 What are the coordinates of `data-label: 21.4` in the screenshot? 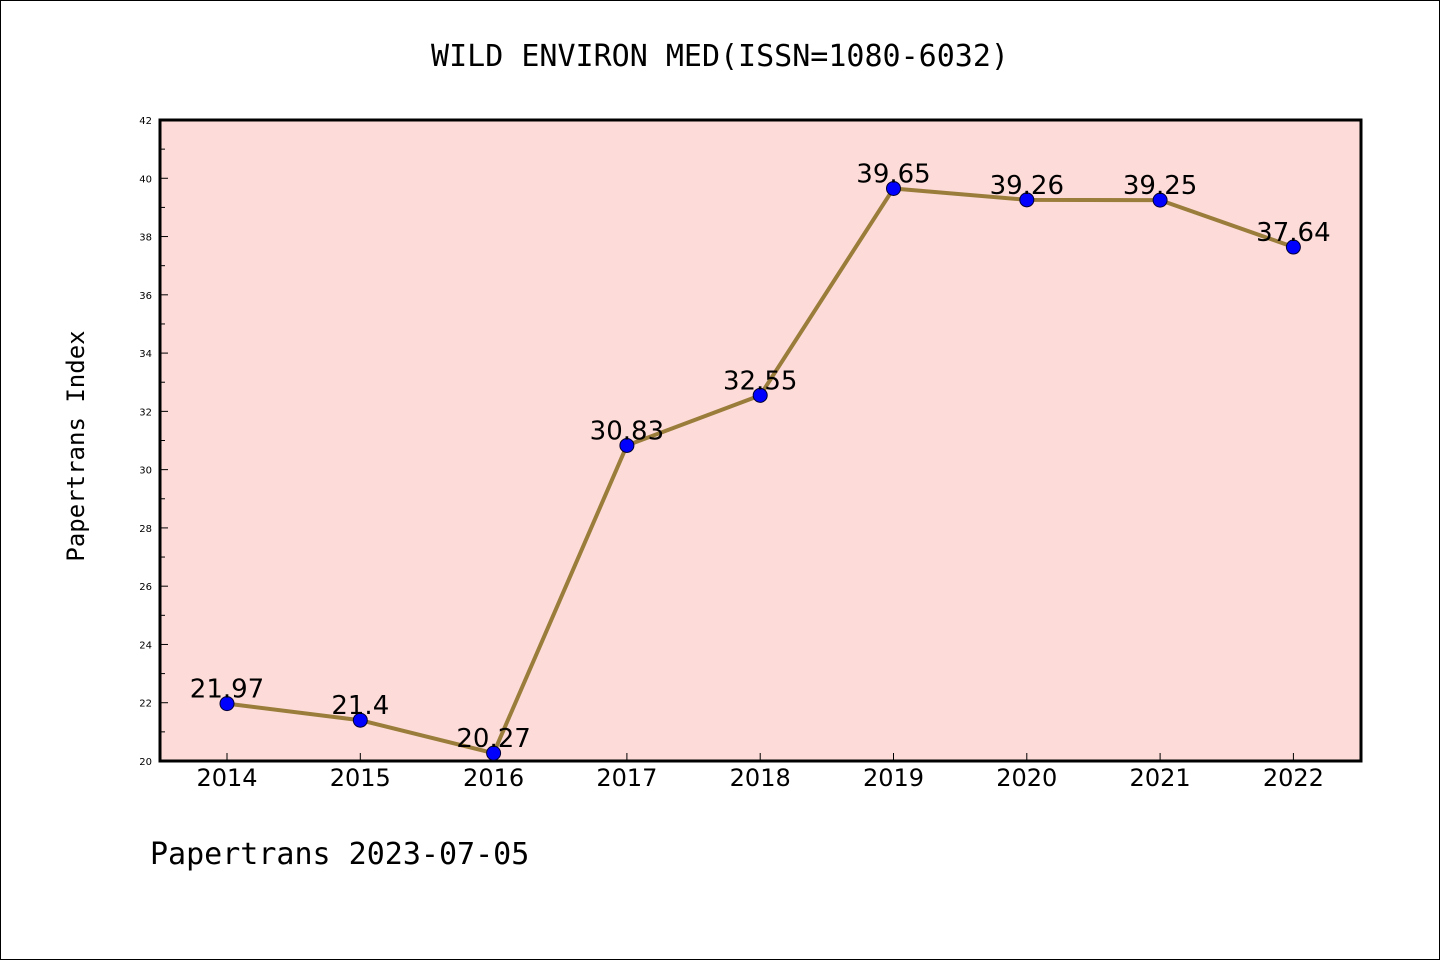 It's located at (360, 706).